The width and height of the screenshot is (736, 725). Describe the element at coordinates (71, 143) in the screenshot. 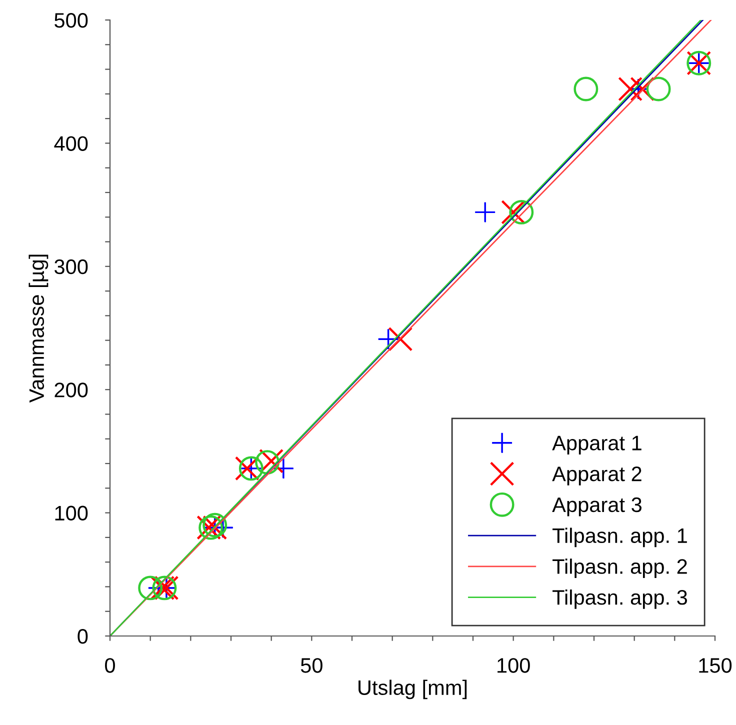

I see `y-tick-label: 400` at that location.